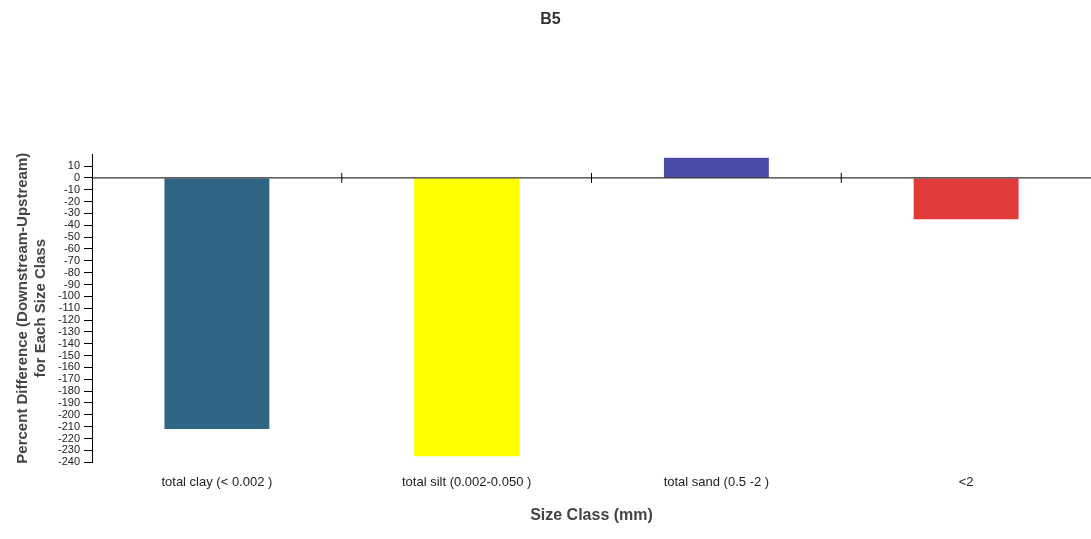  What do you see at coordinates (74, 165) in the screenshot?
I see `y-tick-label: 10` at bounding box center [74, 165].